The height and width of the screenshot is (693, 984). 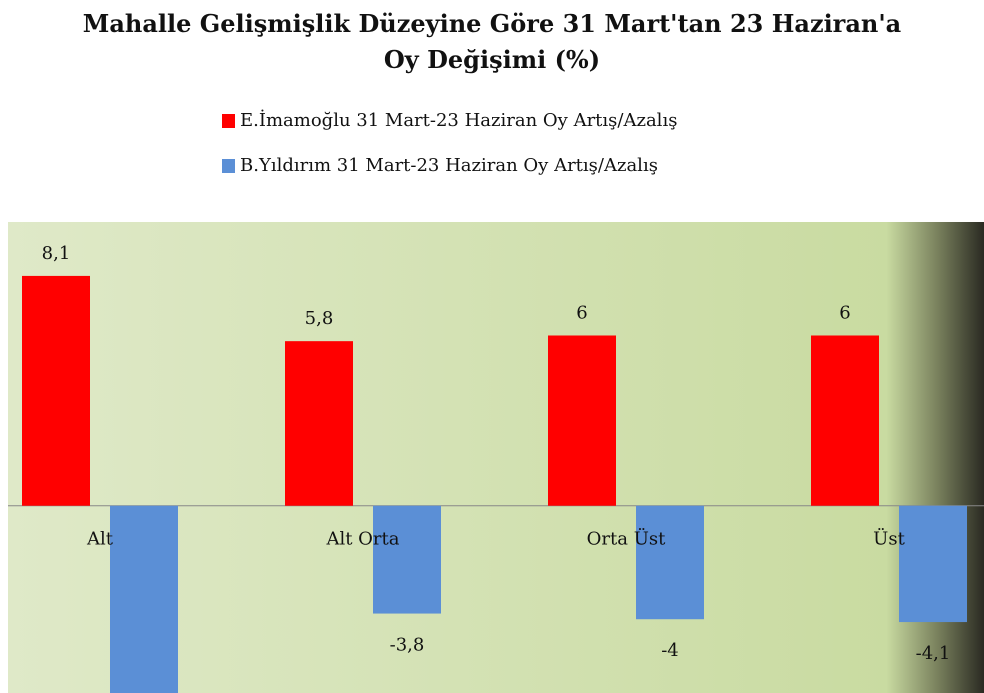 I want to click on value-label: -4, so click(x=670, y=650).